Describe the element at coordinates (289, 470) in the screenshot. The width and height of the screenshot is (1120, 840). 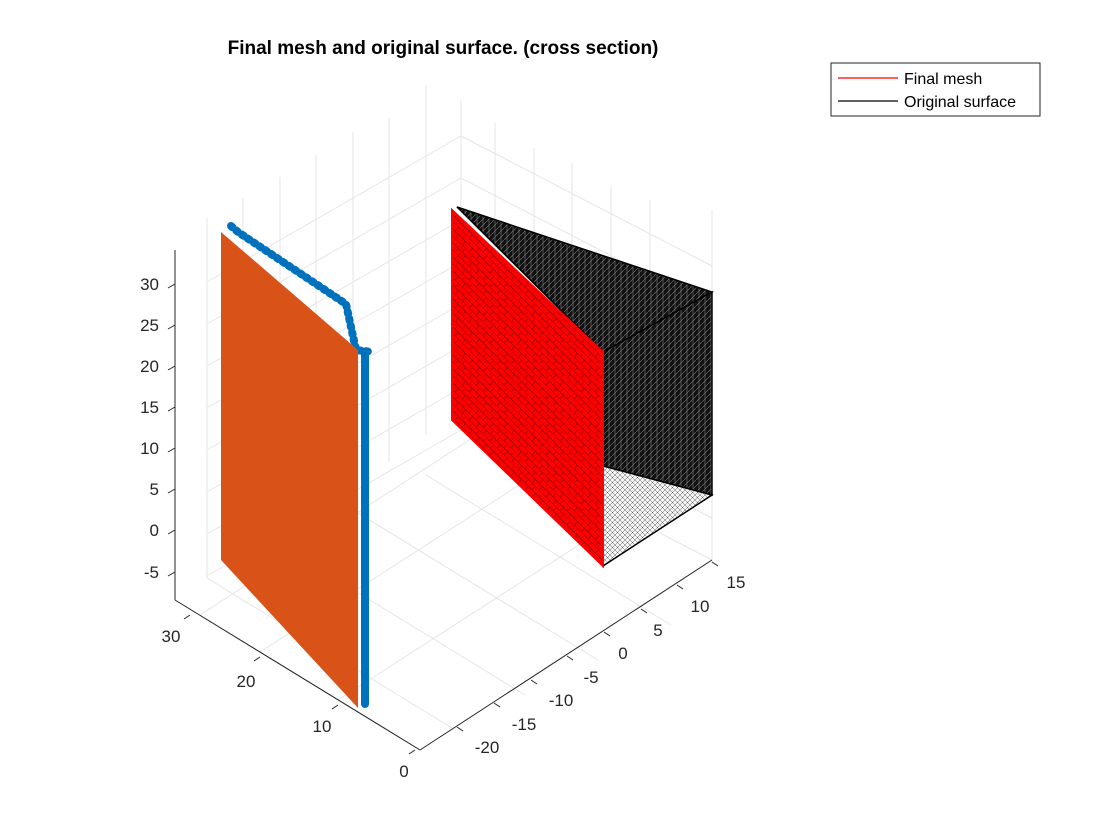
I see `orange-panel` at that location.